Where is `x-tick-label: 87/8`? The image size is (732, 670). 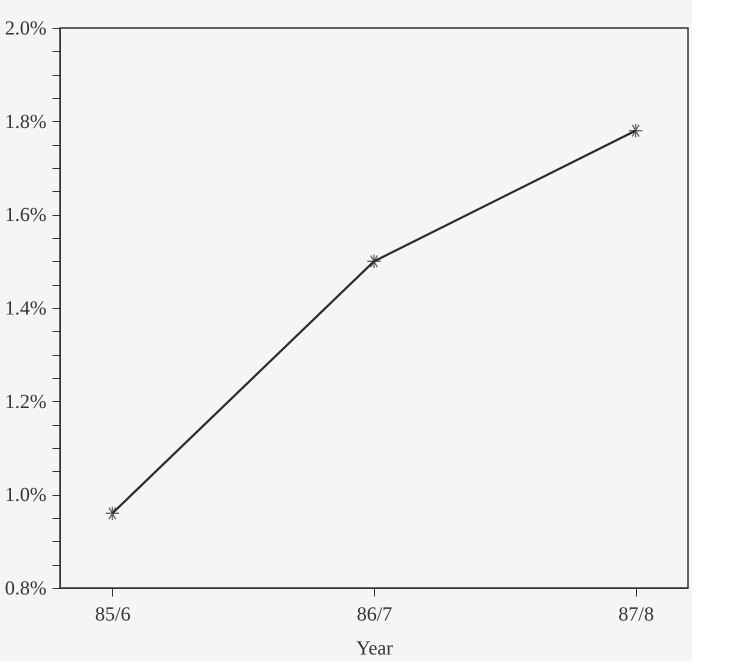
x-tick-label: 87/8 is located at coordinates (636, 615).